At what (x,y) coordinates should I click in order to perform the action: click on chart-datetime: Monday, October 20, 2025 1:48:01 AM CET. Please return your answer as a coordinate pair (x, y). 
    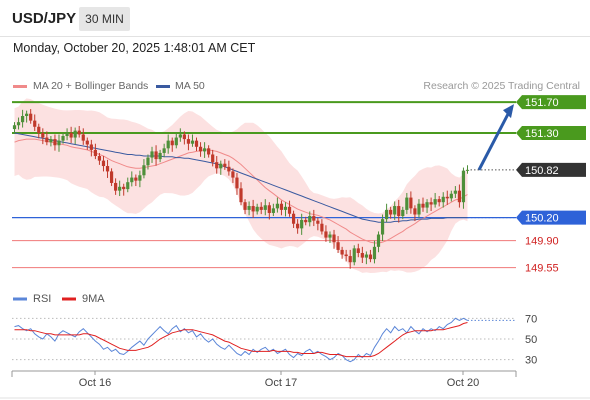
    Looking at the image, I should click on (134, 48).